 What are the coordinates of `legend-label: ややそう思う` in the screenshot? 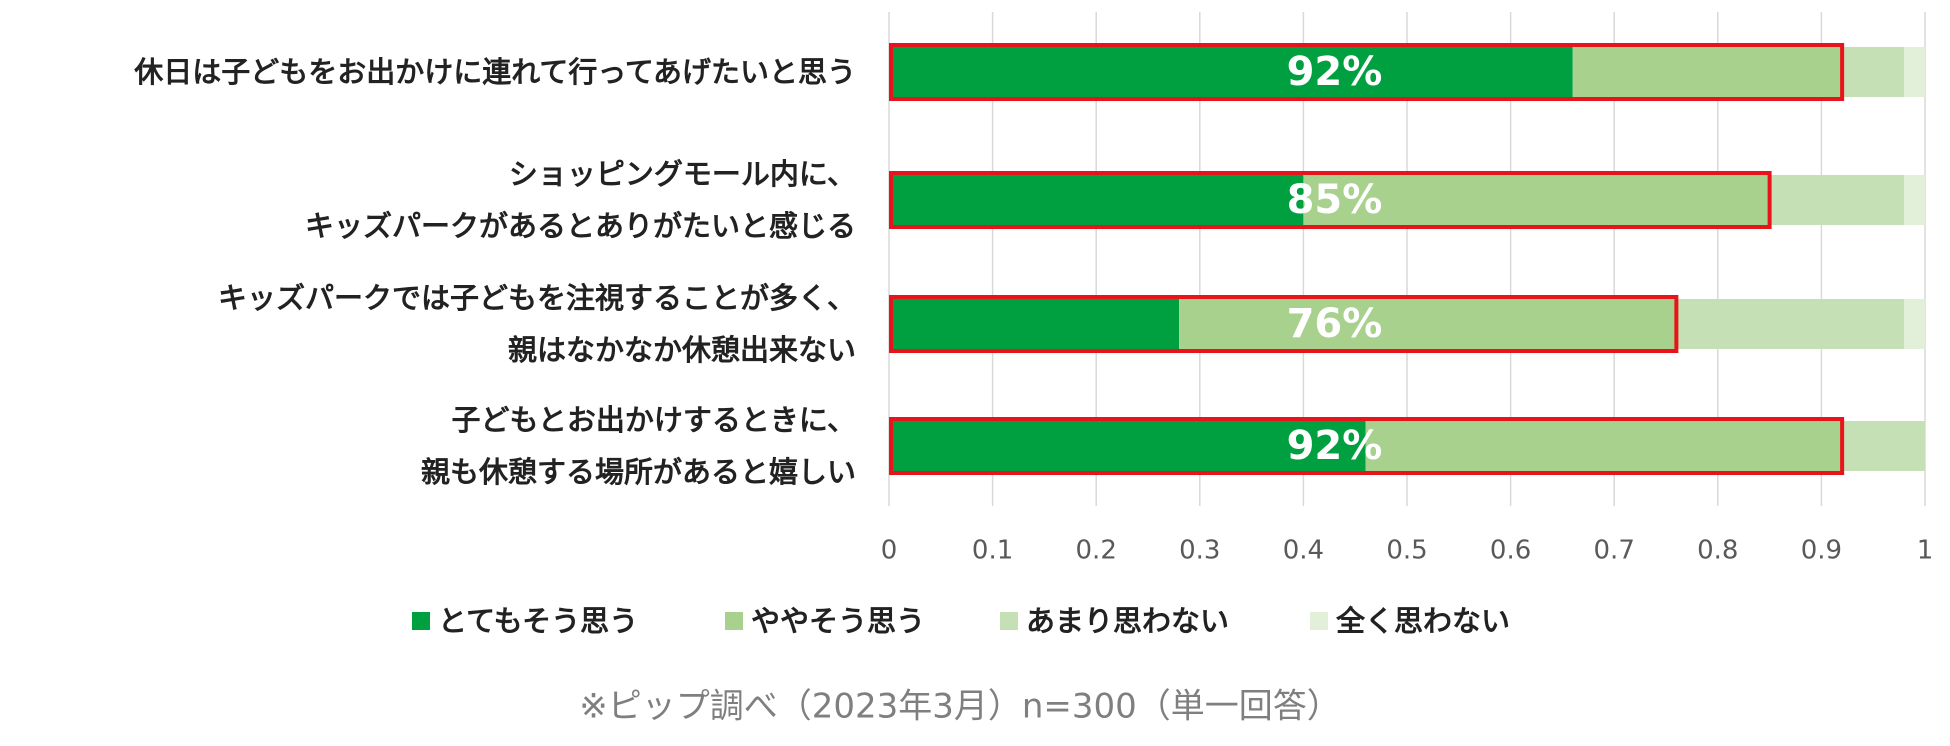 It's located at (838, 621).